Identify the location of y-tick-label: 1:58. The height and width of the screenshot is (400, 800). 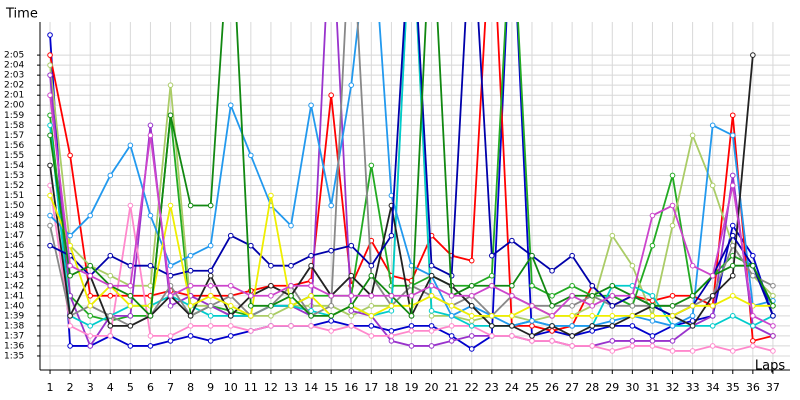
(14, 126).